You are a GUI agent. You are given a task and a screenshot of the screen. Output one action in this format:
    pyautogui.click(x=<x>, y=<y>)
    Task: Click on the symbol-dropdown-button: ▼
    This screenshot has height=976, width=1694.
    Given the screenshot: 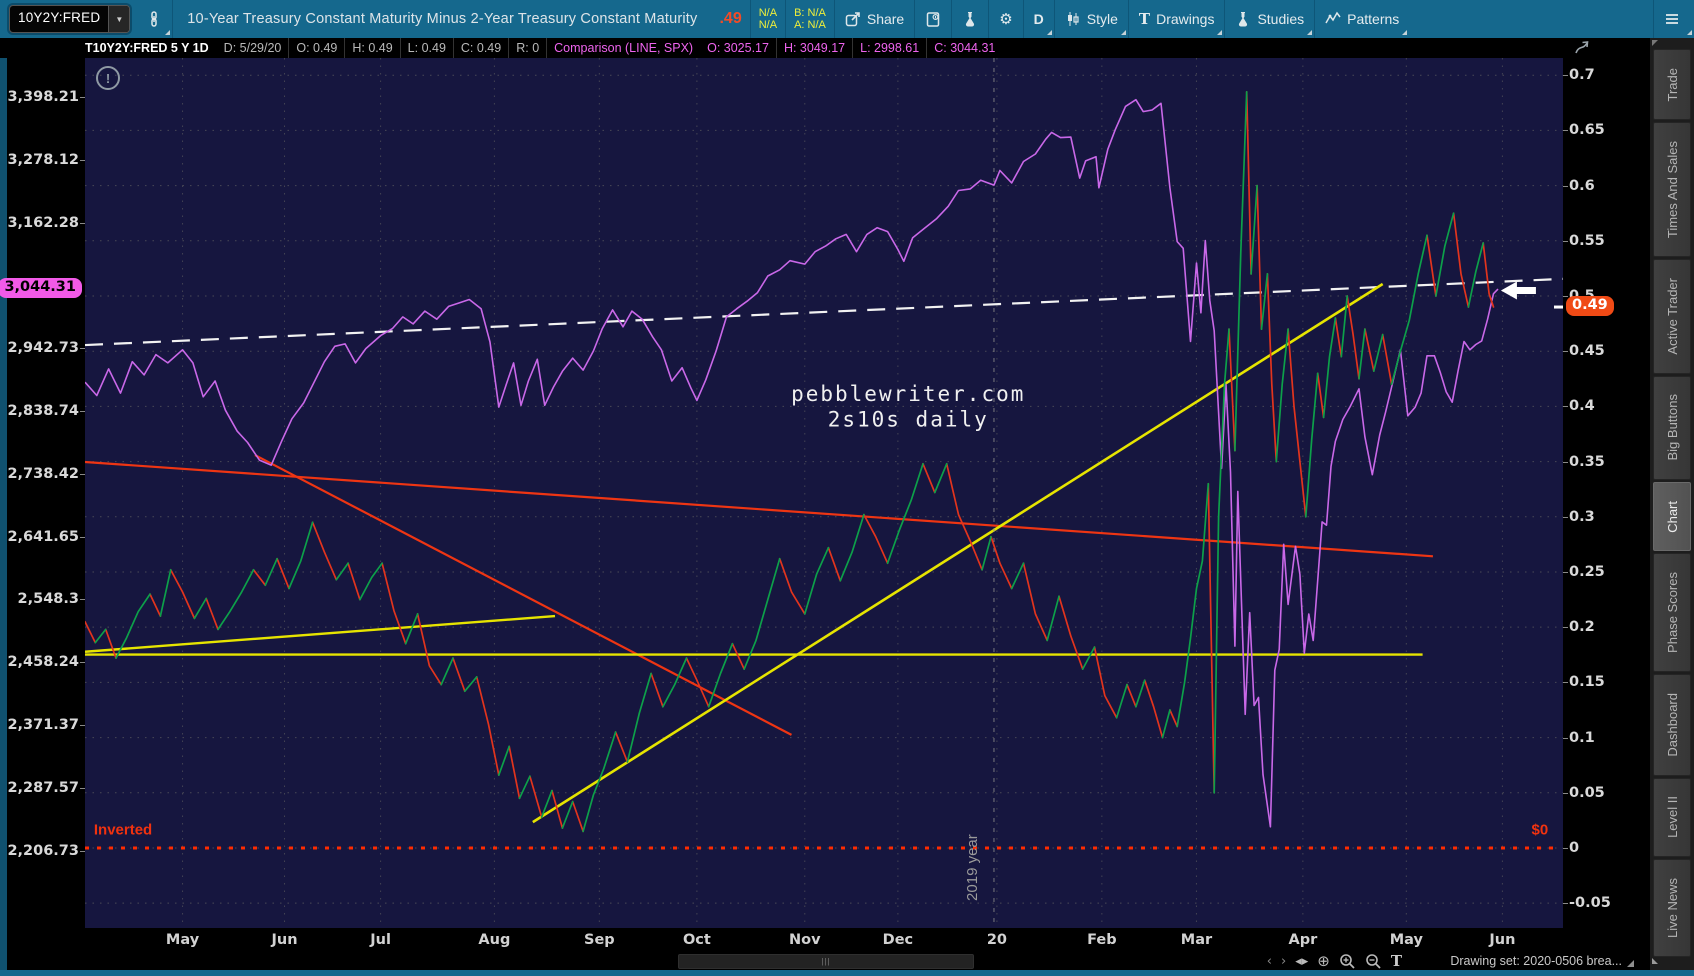 What is the action you would take?
    pyautogui.click(x=119, y=19)
    